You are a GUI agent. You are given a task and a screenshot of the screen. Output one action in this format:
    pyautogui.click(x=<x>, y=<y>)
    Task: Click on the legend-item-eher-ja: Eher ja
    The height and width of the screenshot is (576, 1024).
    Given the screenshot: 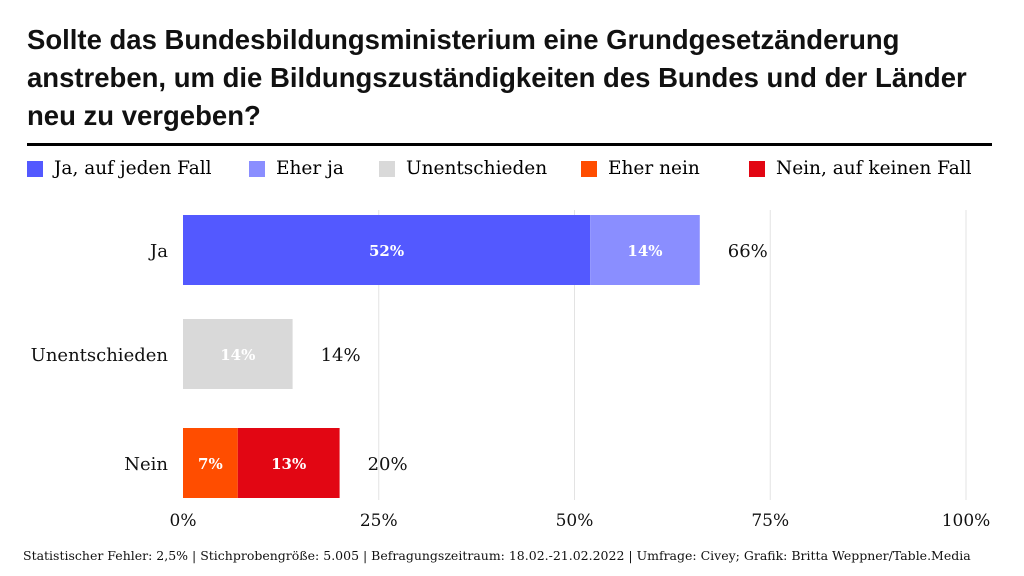 What is the action you would take?
    pyautogui.click(x=296, y=168)
    